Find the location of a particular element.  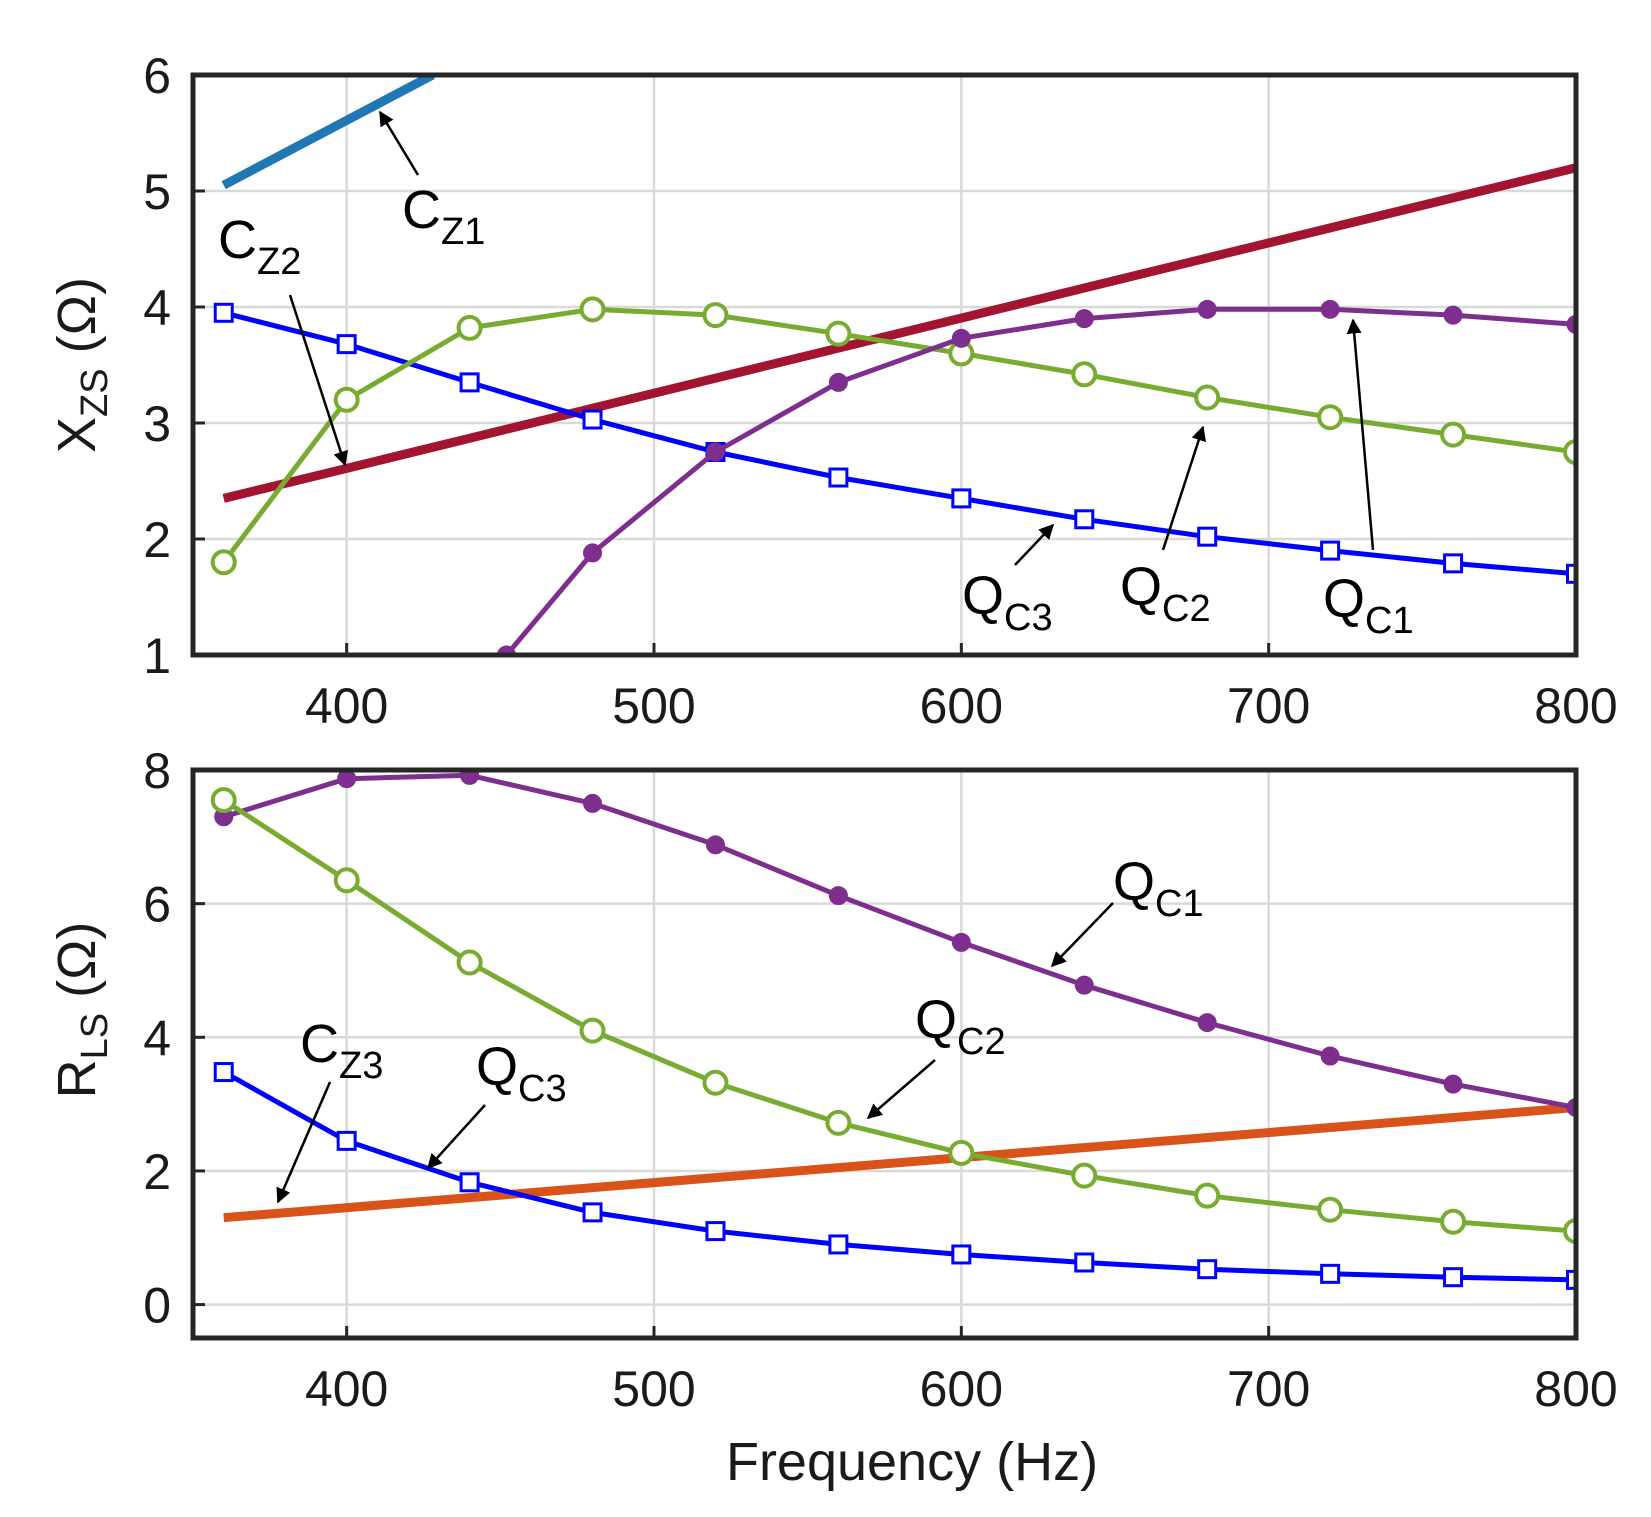

top-y-tick-label: 3 is located at coordinates (157, 424).